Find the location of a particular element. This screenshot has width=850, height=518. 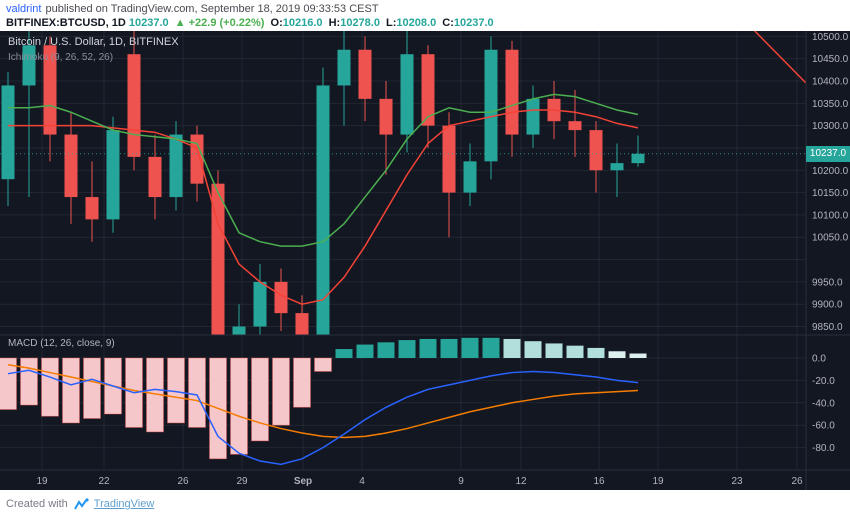

price-axis-label: 9950.0 is located at coordinates (827, 282).